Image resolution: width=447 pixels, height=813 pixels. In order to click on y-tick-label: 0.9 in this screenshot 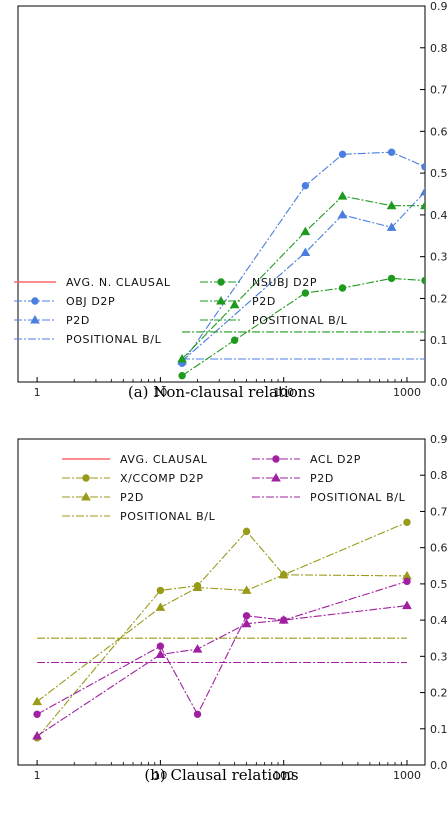, I will do `click(438, 439)`.